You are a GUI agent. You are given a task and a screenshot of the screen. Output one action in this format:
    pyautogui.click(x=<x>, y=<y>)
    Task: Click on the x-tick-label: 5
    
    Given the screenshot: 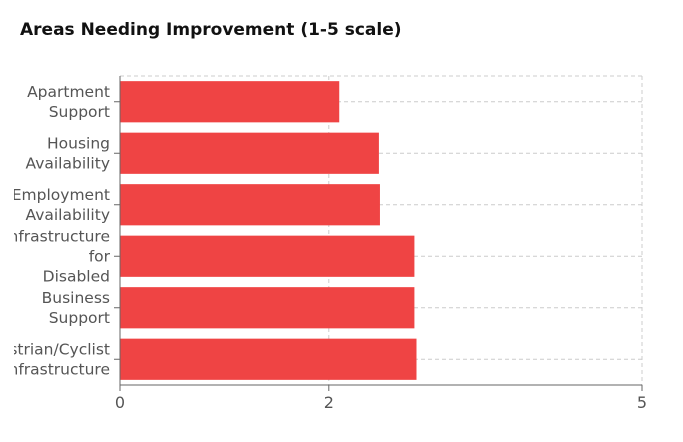 What is the action you would take?
    pyautogui.click(x=642, y=402)
    